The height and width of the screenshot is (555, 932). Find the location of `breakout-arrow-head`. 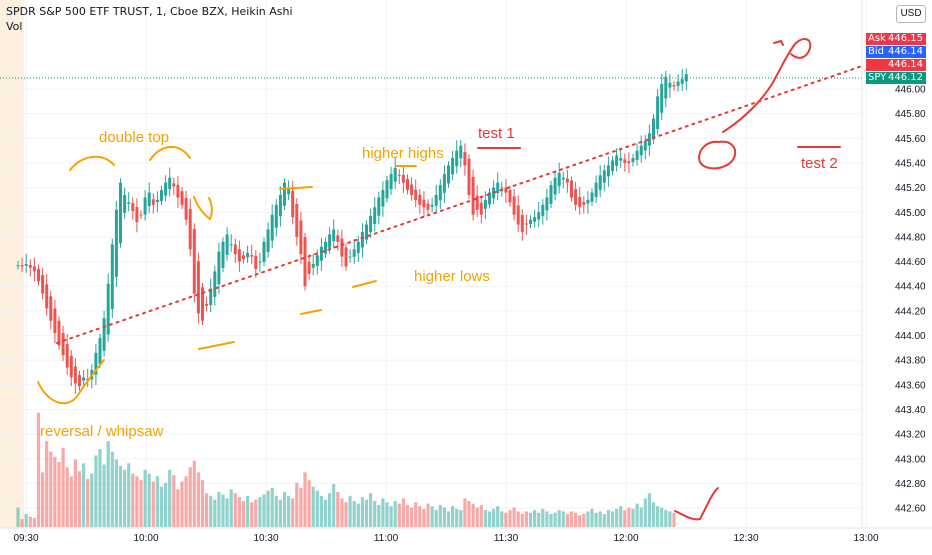

breakout-arrow-head is located at coordinates (778, 42).